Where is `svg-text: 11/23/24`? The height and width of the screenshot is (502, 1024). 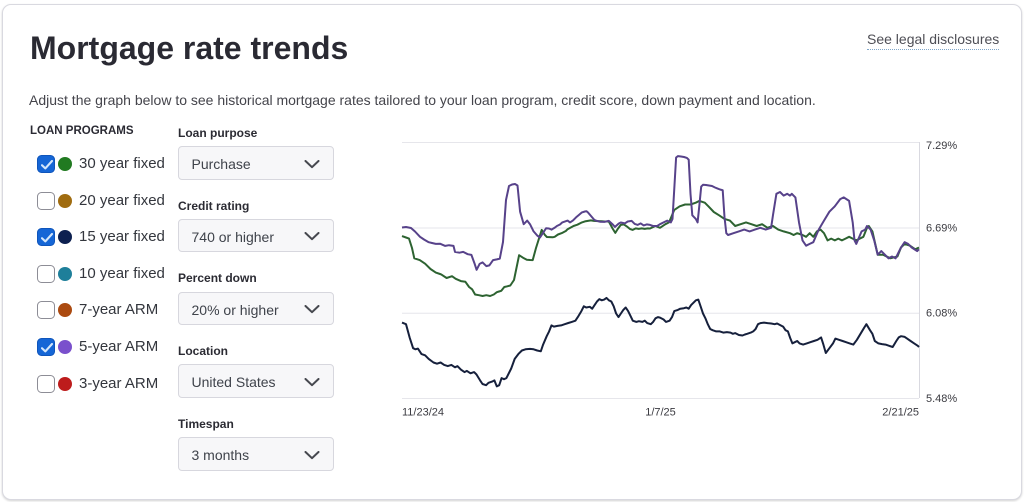
svg-text: 11/23/24 is located at coordinates (423, 413).